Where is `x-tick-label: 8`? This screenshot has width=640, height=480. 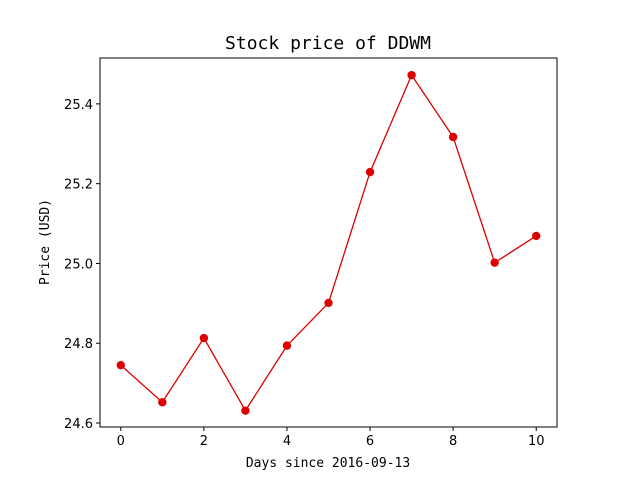
x-tick-label: 8 is located at coordinates (453, 441).